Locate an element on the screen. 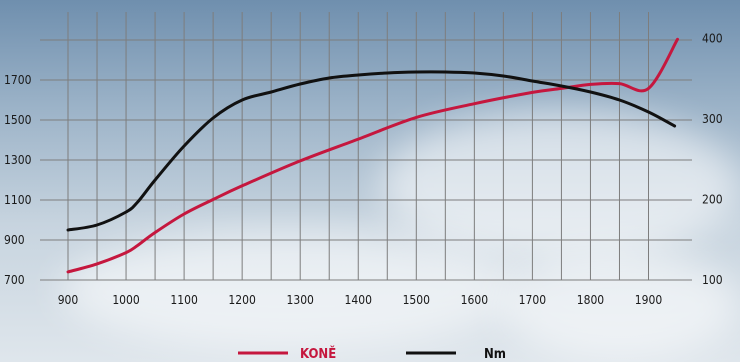  legend: KONĚ Nm is located at coordinates (372, 354).